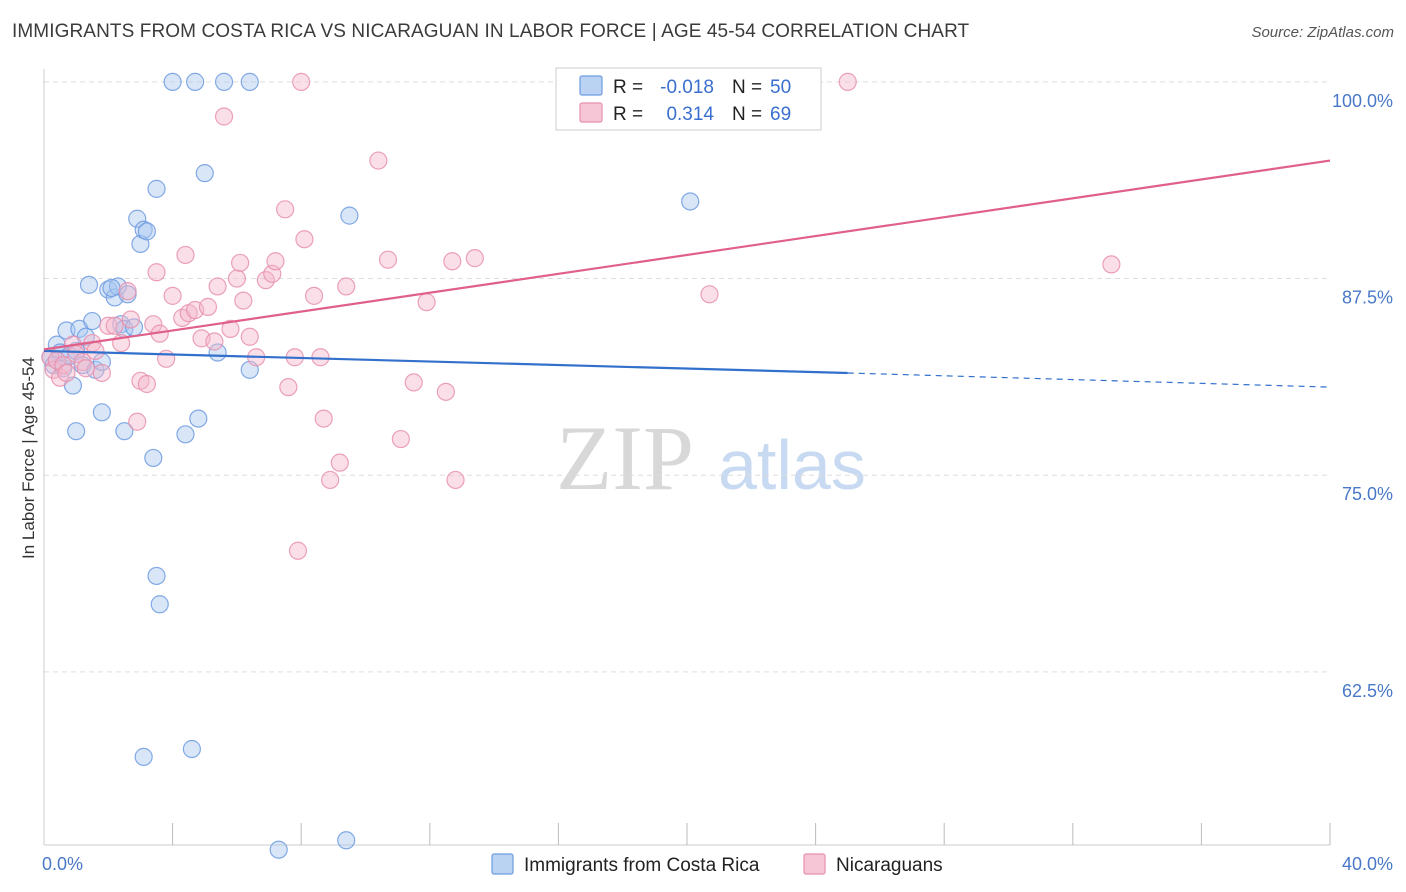  I want to click on legend-swatch-pink, so click(591, 112).